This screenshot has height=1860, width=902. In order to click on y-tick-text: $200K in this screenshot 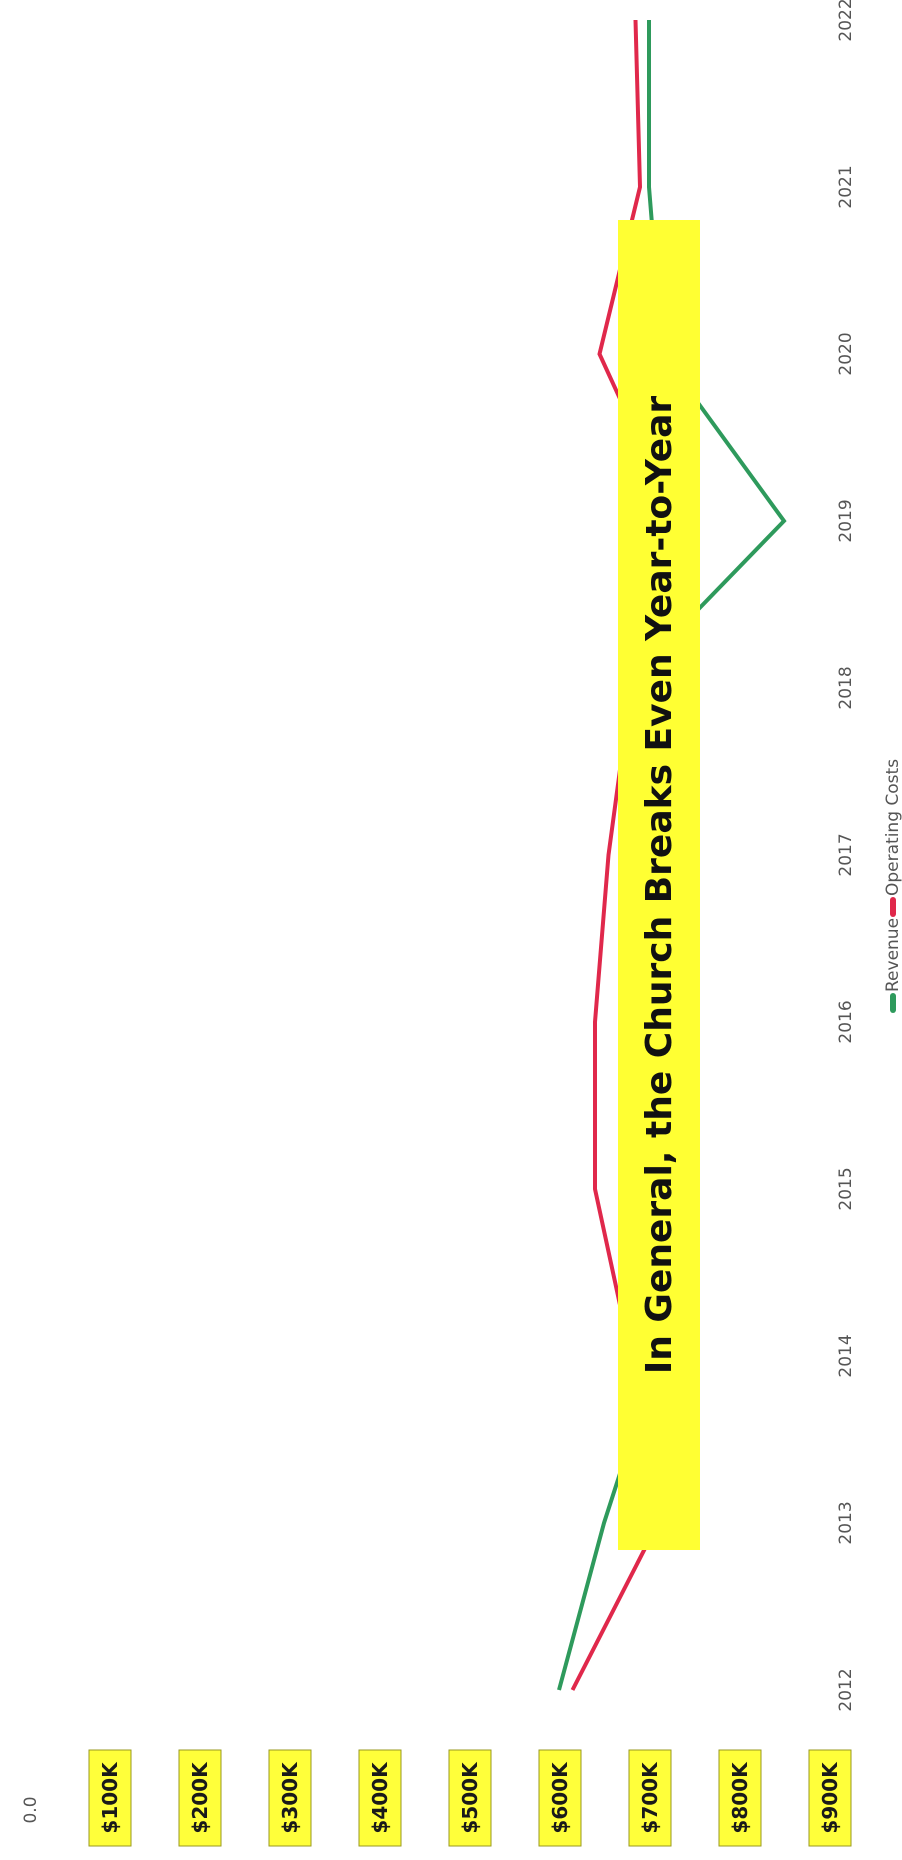, I will do `click(200, 1797)`.